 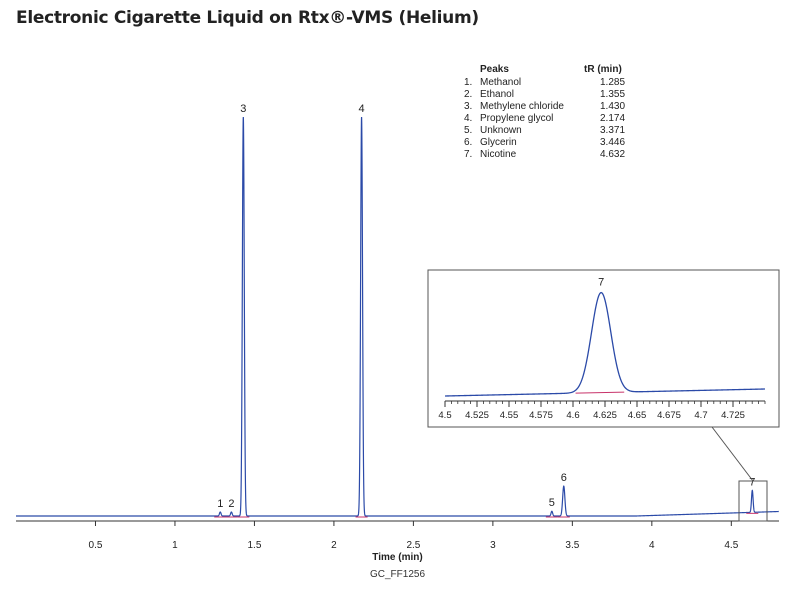 What do you see at coordinates (231, 504) in the screenshot?
I see `peak-label: 2` at bounding box center [231, 504].